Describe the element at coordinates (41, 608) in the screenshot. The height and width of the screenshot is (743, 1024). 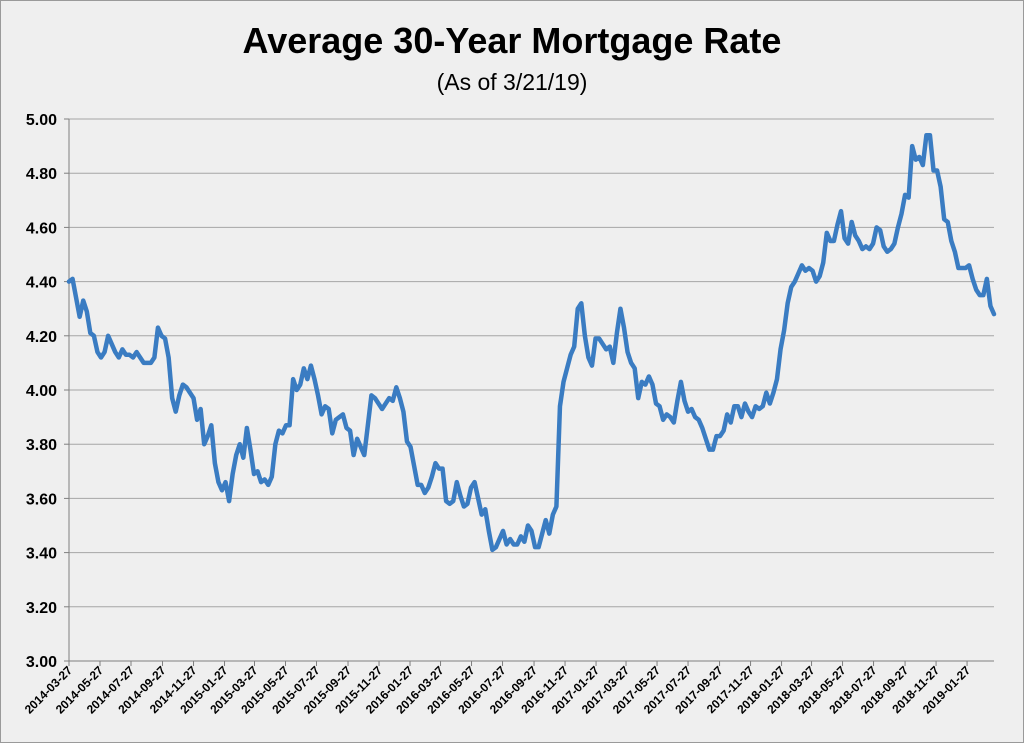
I see `y-tick-label: 3.20` at that location.